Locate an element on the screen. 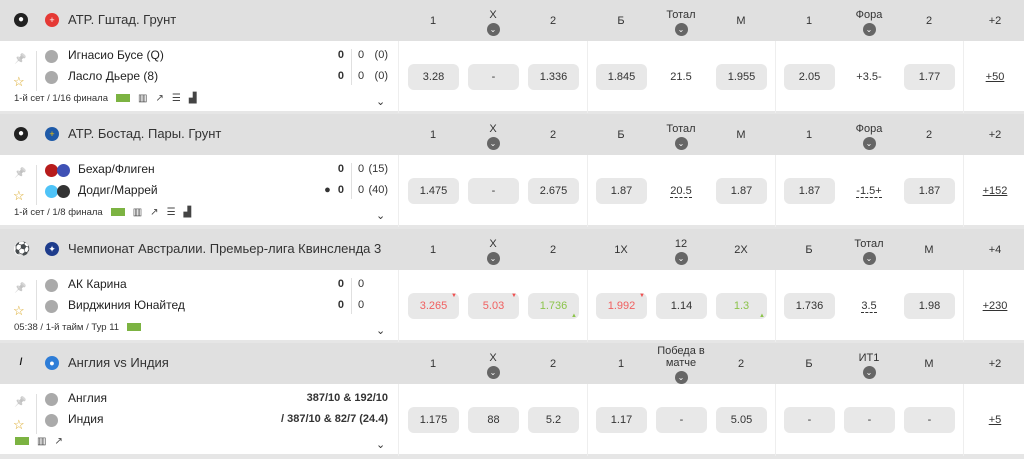 The width and height of the screenshot is (1024, 459). odds-button: 1.17 is located at coordinates (621, 420).